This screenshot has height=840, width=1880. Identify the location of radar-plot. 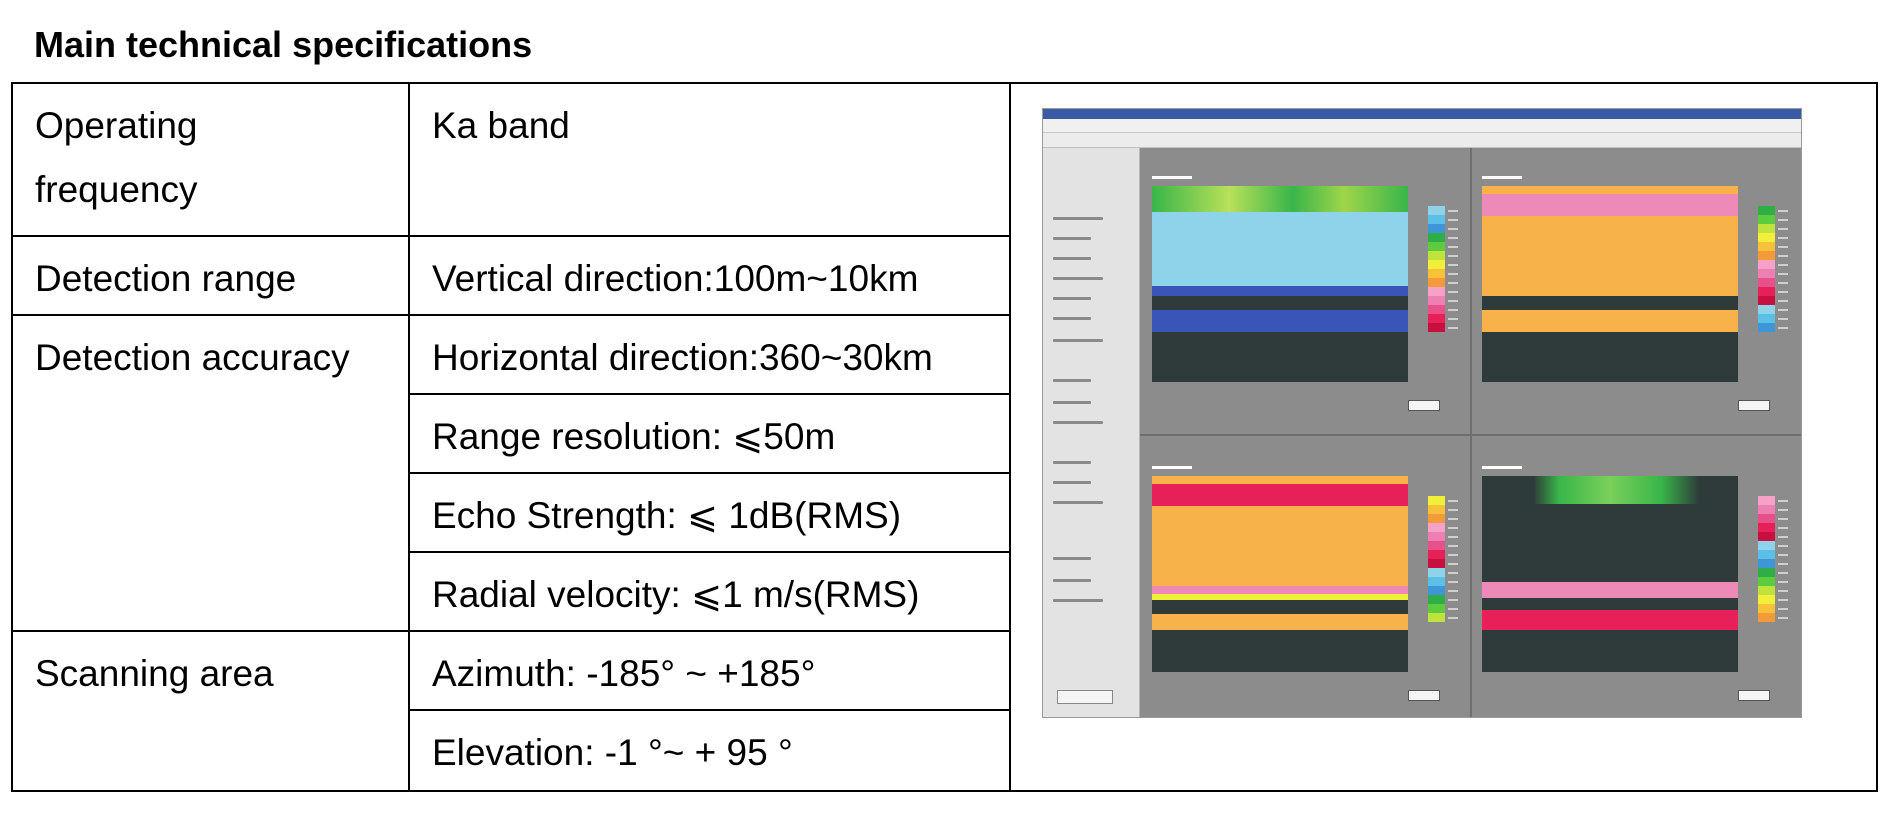
(1280, 574).